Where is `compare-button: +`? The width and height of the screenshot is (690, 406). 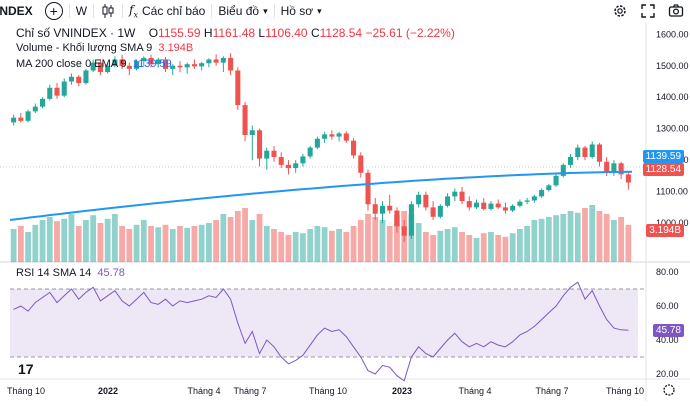 compare-button: + is located at coordinates (54, 11).